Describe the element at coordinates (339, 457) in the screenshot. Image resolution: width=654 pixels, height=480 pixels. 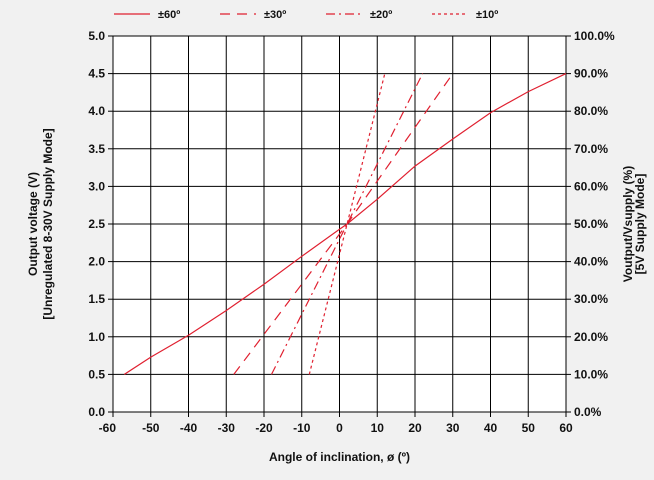
I see `x-axis-title: Angle of inclination, ø (º)` at that location.